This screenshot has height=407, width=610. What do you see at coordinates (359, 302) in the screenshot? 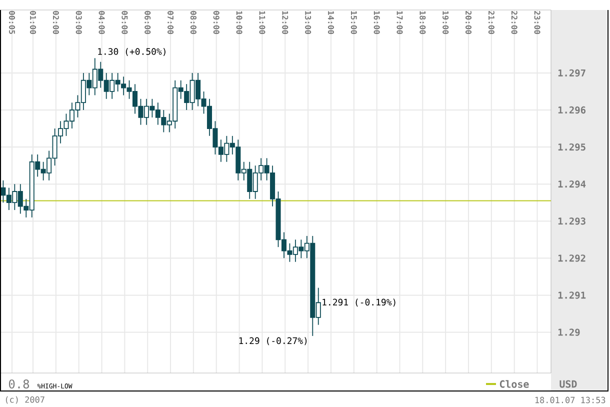
I see `annotation: 1.291 (-0.19%)` at bounding box center [359, 302].